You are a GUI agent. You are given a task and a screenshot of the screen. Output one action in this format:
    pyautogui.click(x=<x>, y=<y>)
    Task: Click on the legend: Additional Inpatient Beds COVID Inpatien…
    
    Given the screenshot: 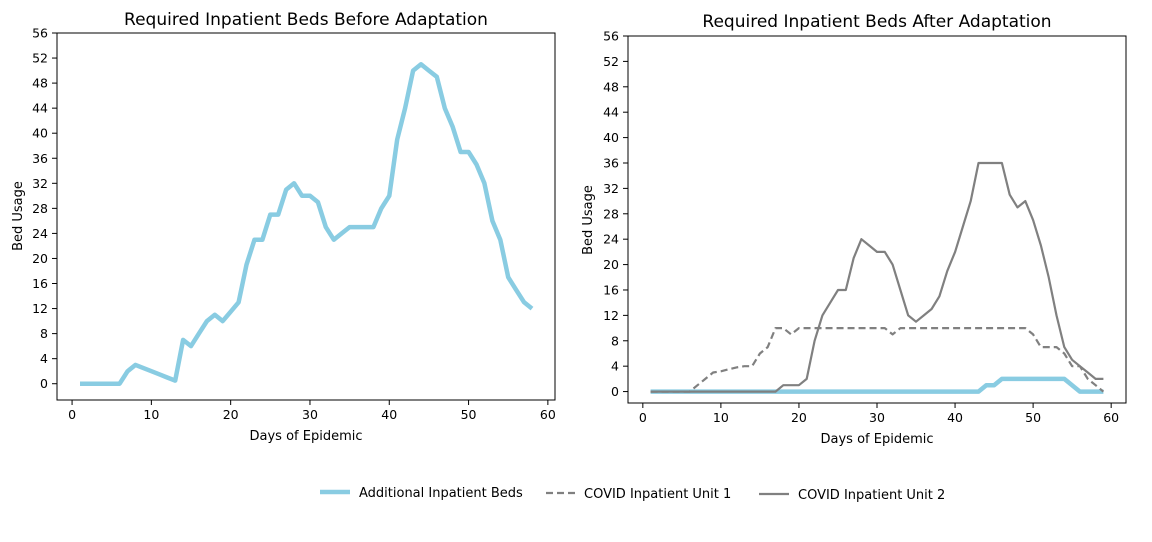 What is the action you would take?
    pyautogui.click(x=632, y=494)
    